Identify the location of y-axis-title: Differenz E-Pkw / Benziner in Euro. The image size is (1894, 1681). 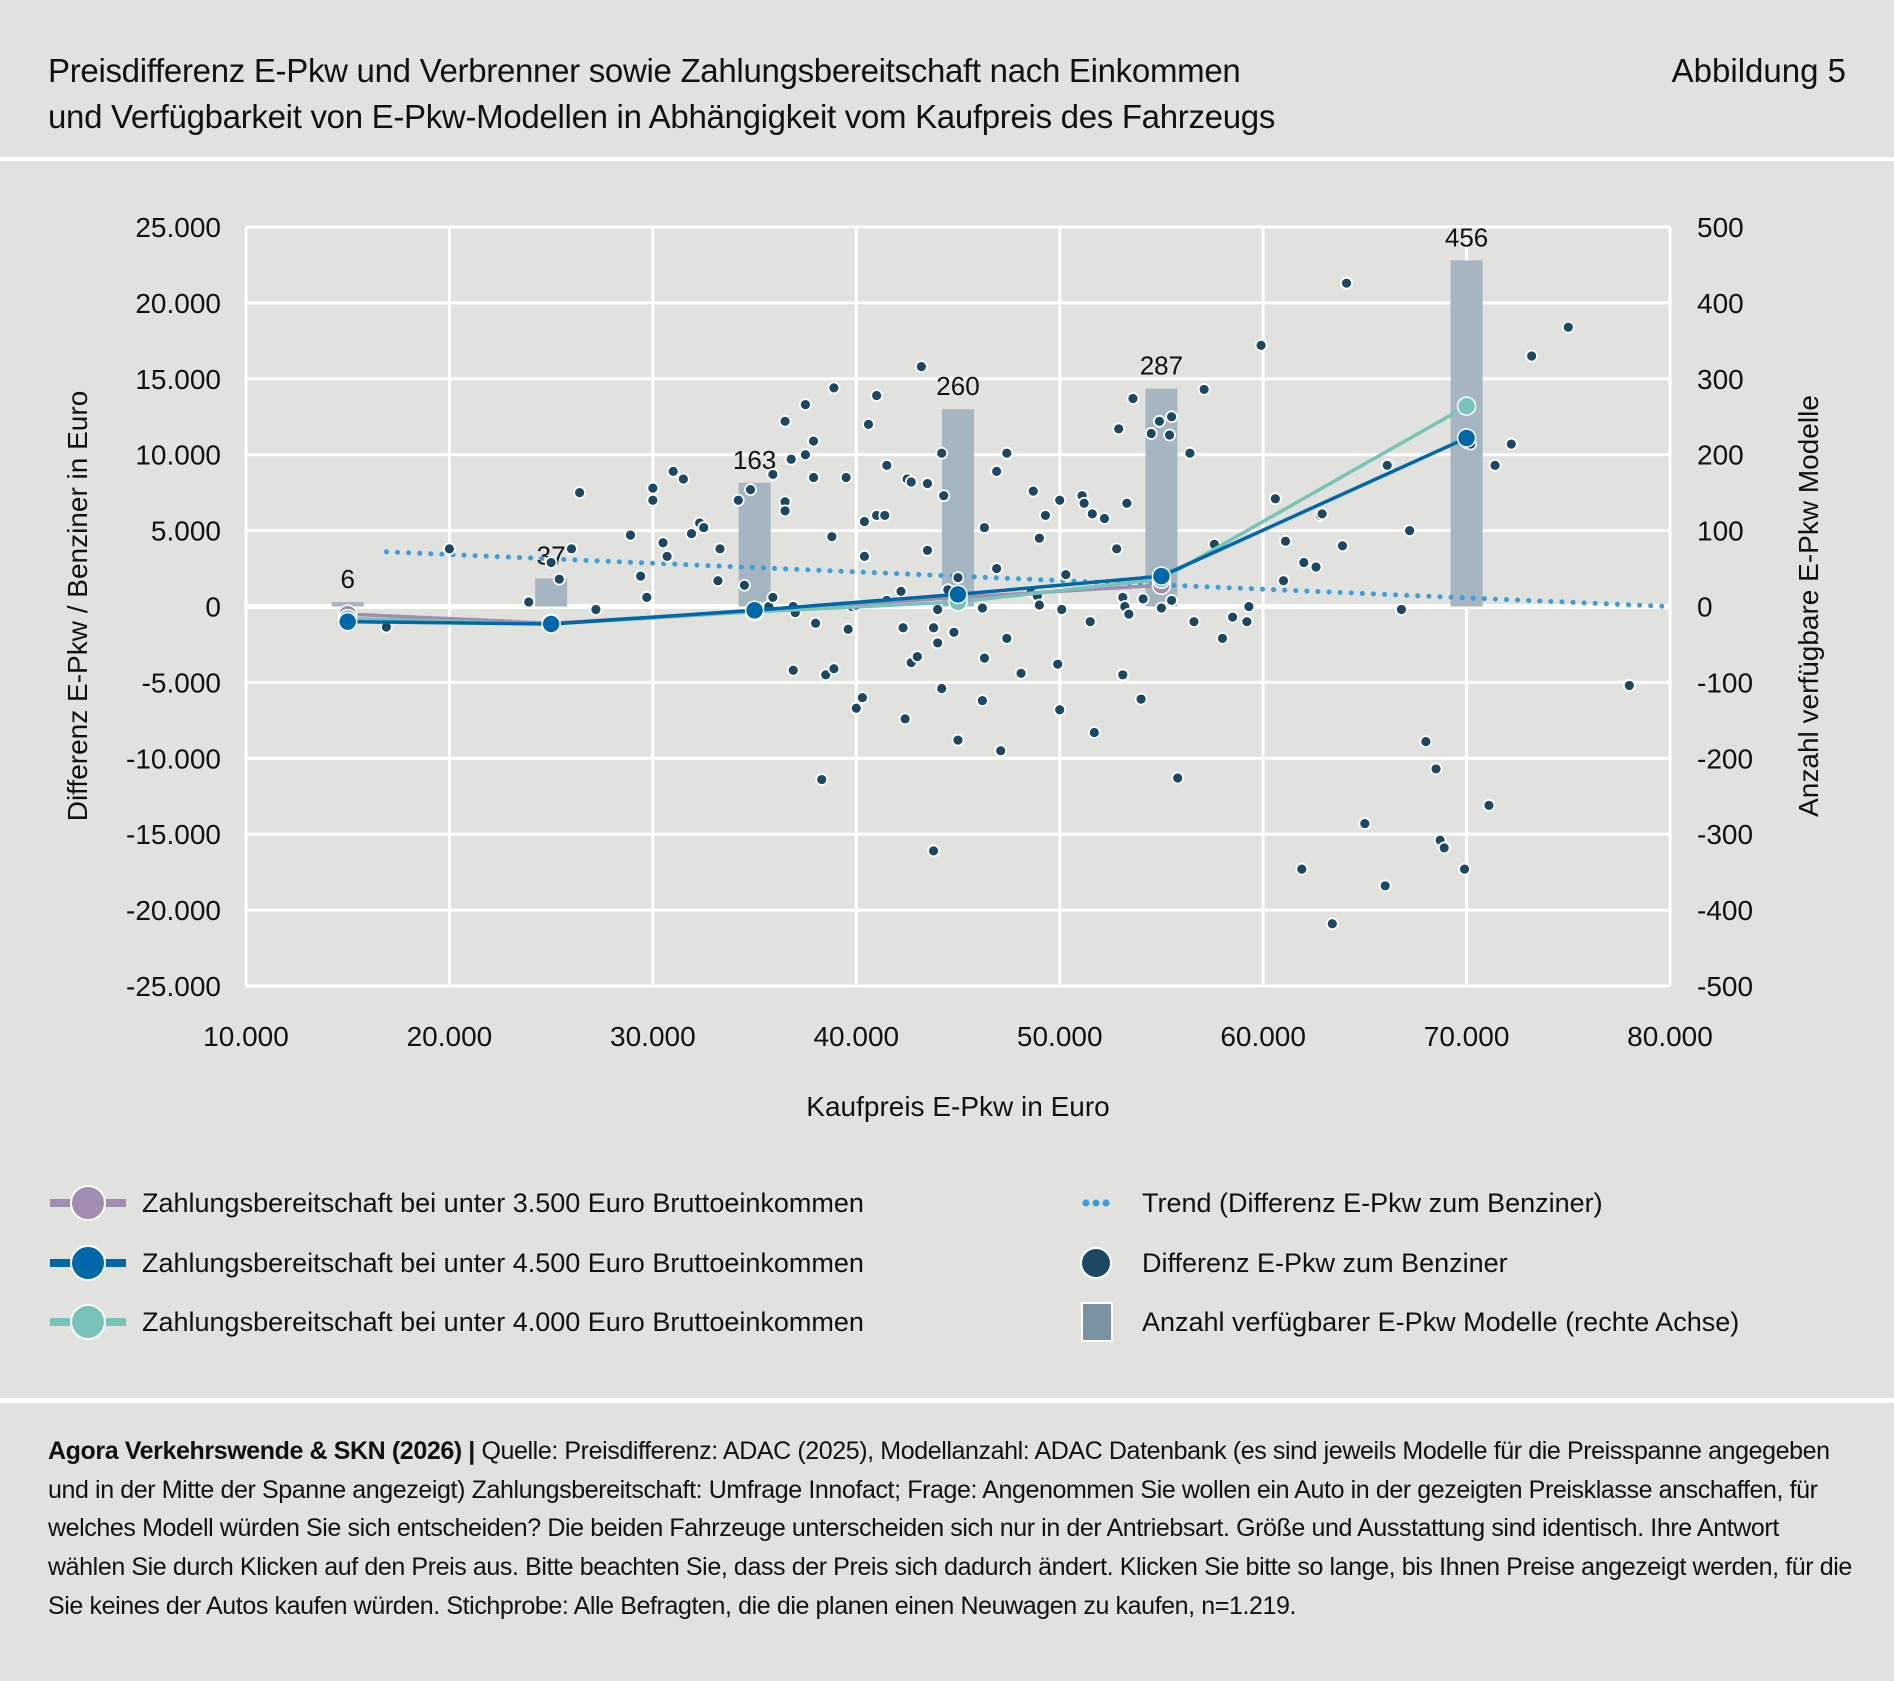
(77, 606).